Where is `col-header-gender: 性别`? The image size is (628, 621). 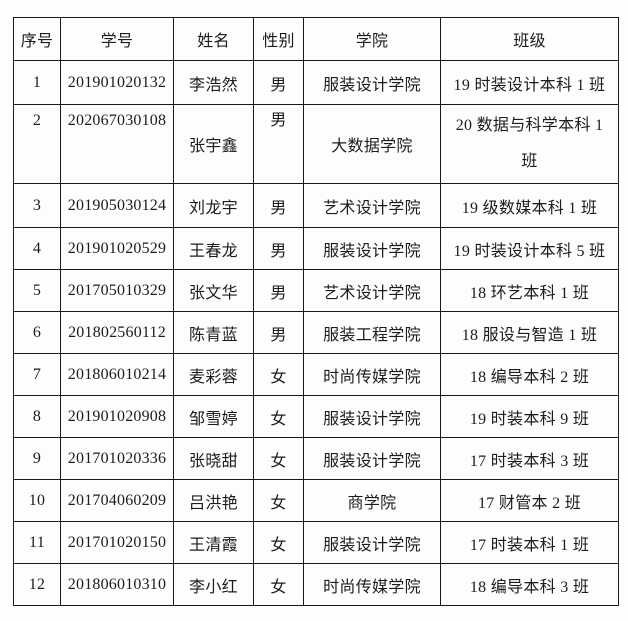
col-header-gender: 性别 is located at coordinates (278, 39).